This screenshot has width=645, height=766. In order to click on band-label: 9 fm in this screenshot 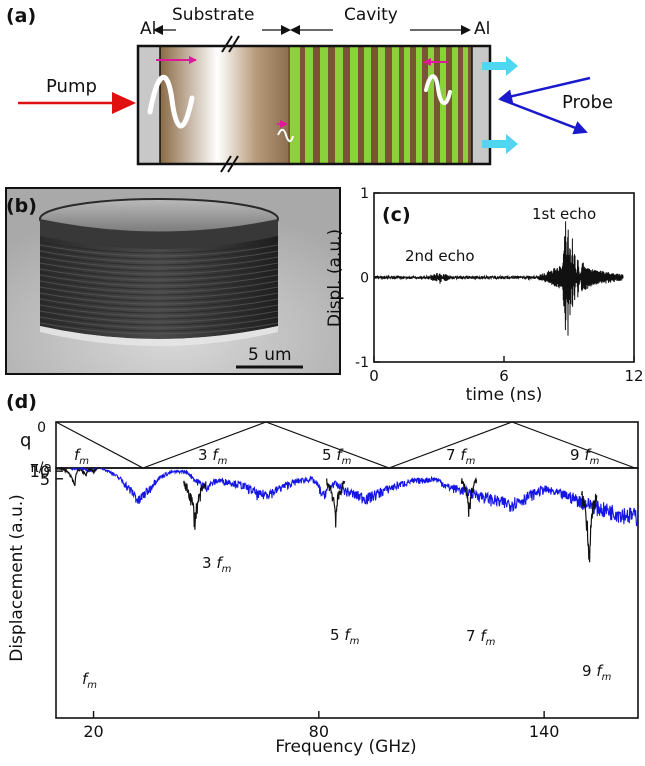, I will do `click(585, 456)`.